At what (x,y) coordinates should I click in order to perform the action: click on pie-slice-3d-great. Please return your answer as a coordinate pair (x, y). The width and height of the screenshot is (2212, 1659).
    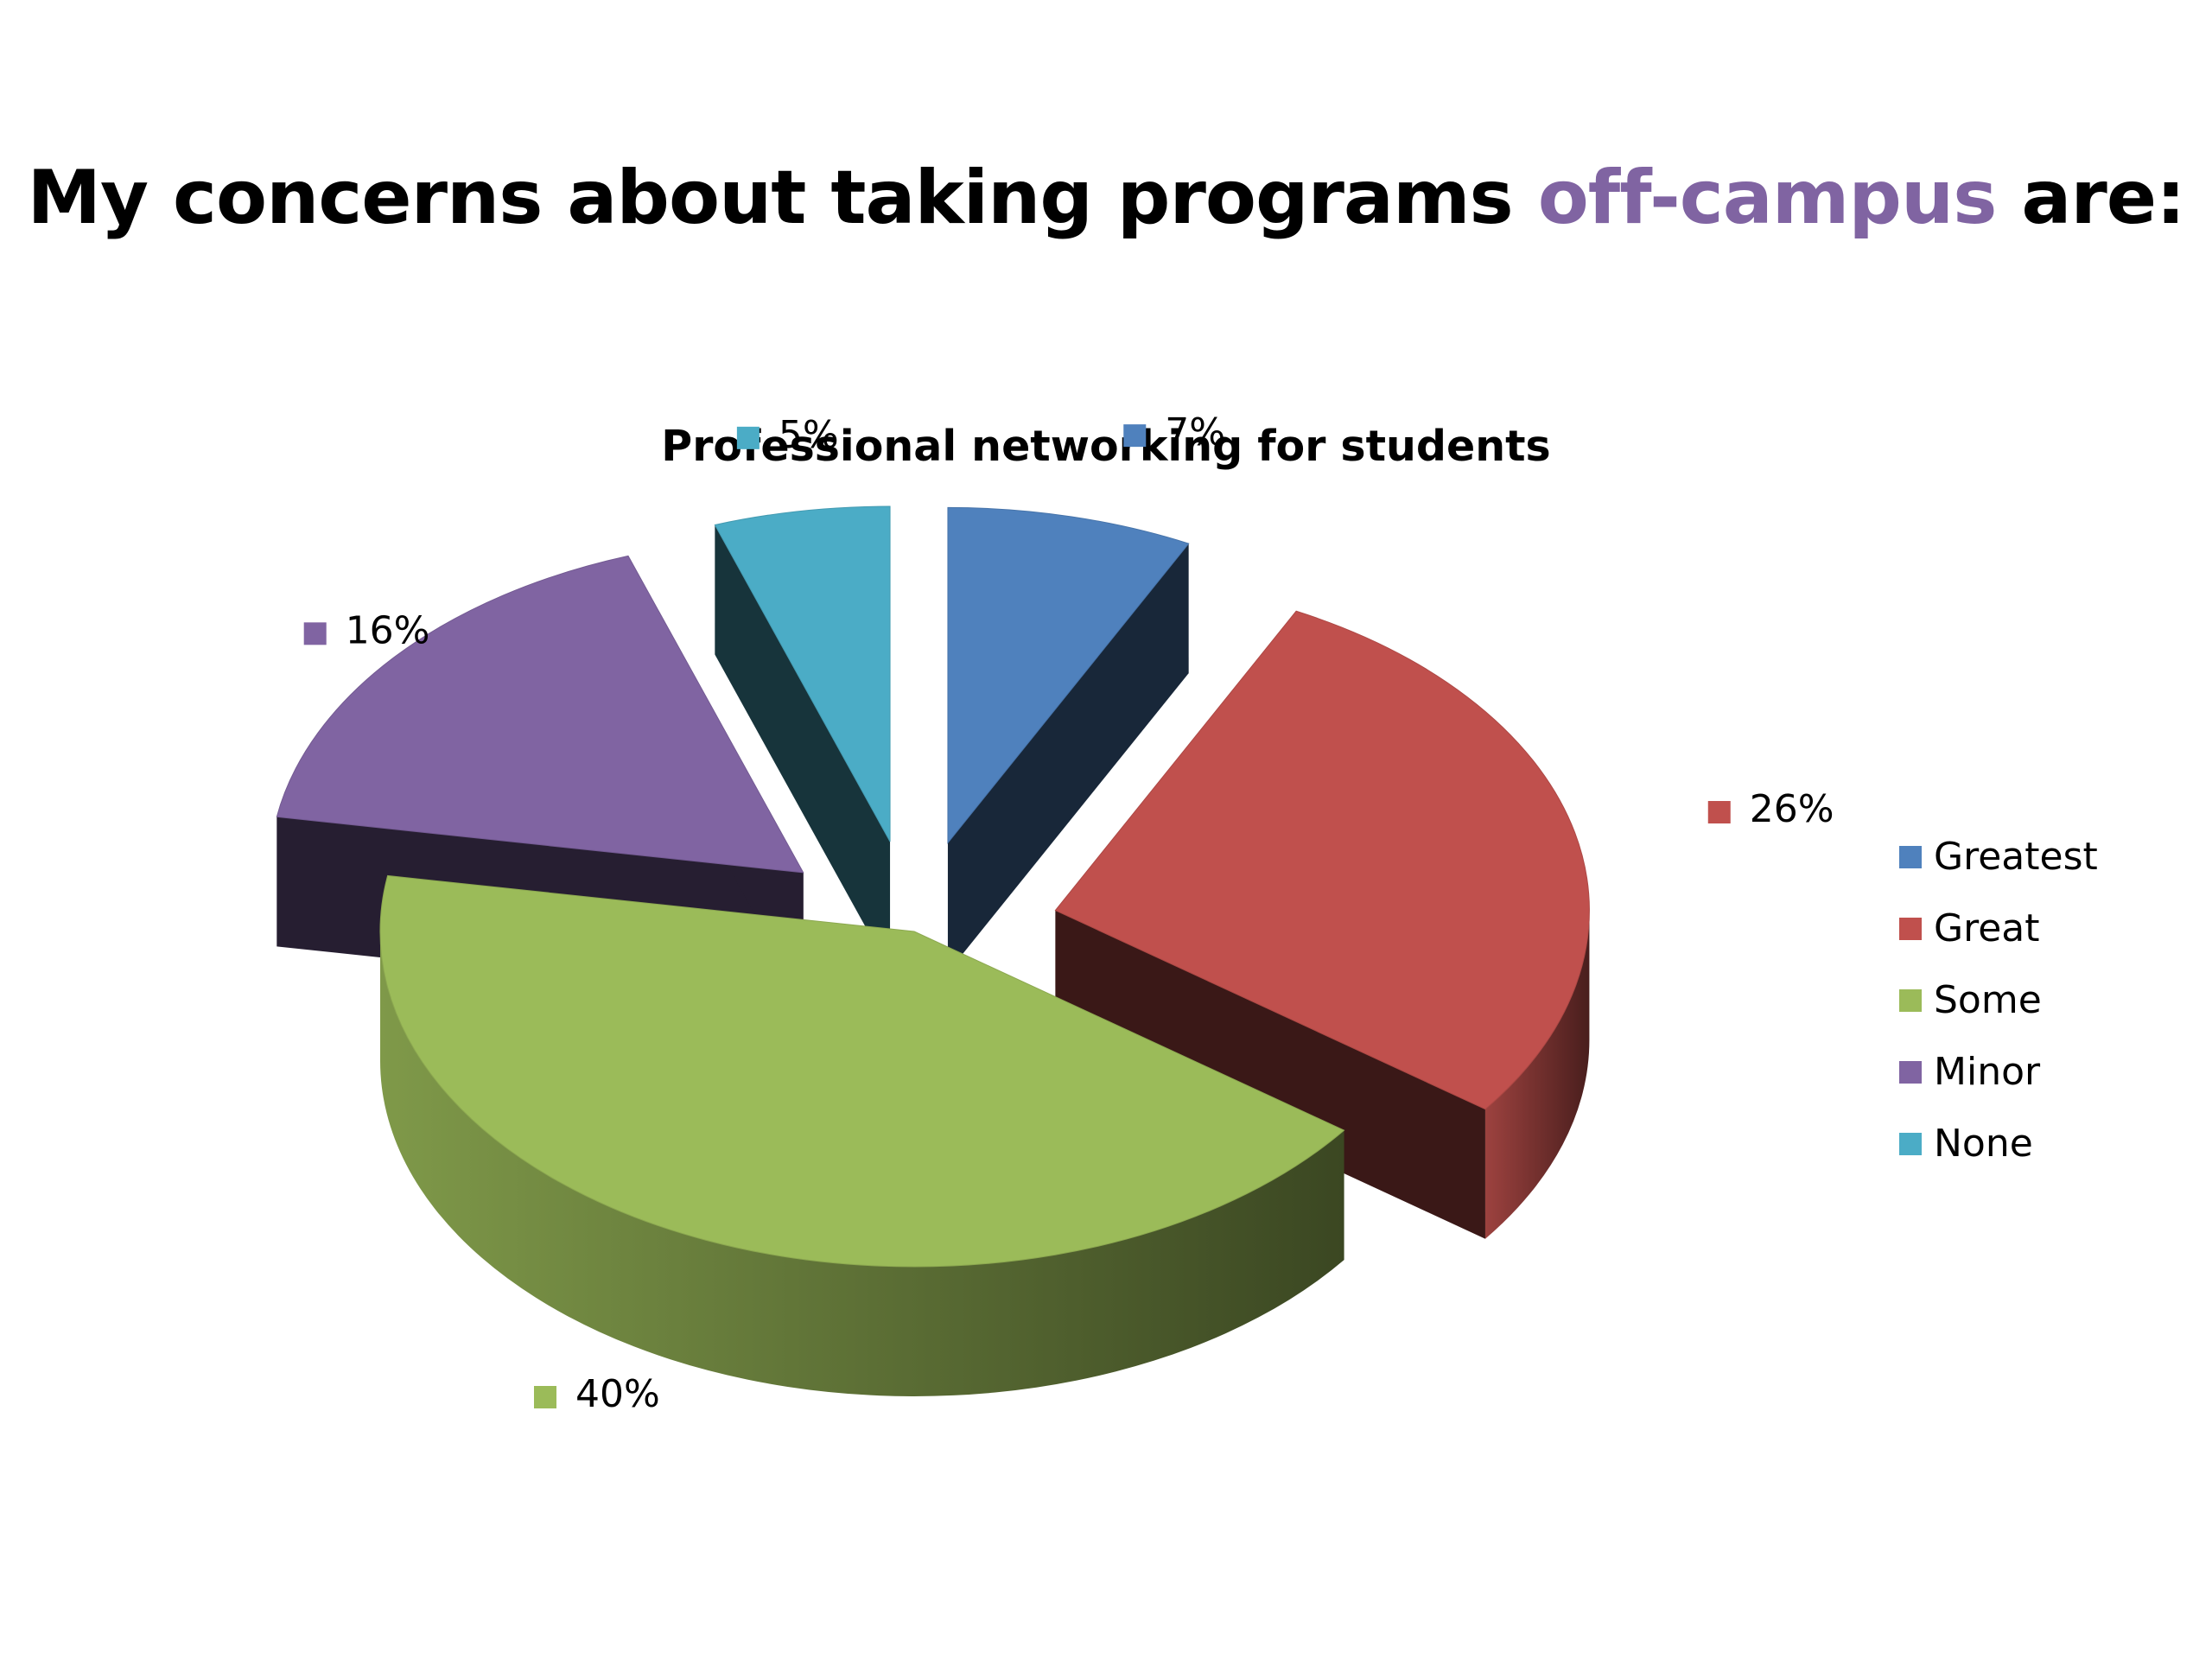
    Looking at the image, I should click on (1322, 924).